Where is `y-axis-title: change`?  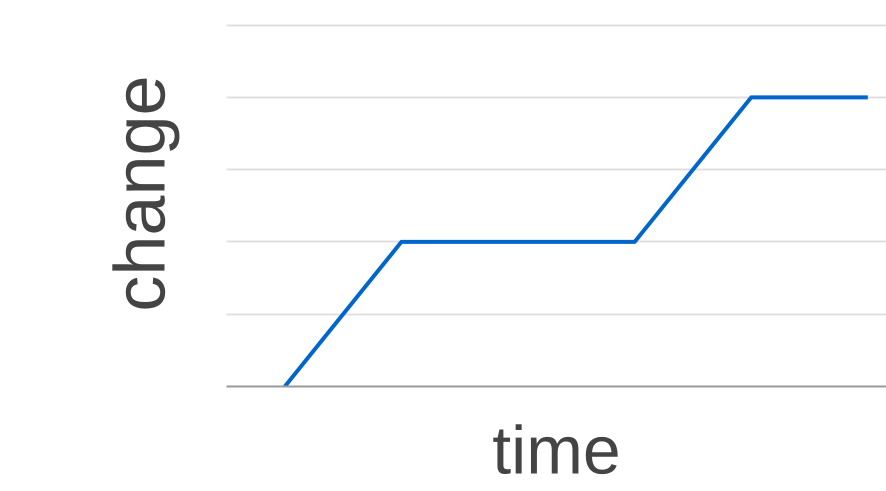 y-axis-title: change is located at coordinates (140, 193).